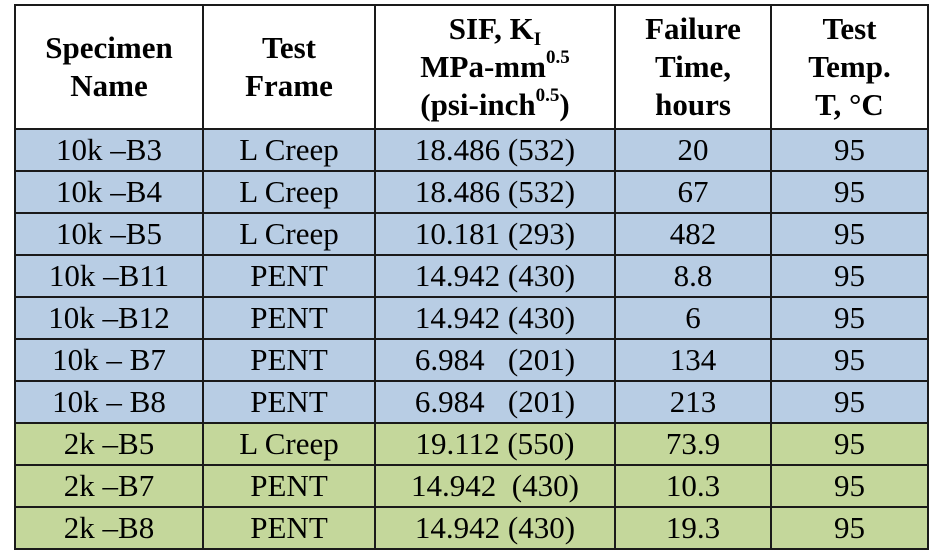  What do you see at coordinates (109, 444) in the screenshot?
I see `cell-specimen-name: 2k –B5` at bounding box center [109, 444].